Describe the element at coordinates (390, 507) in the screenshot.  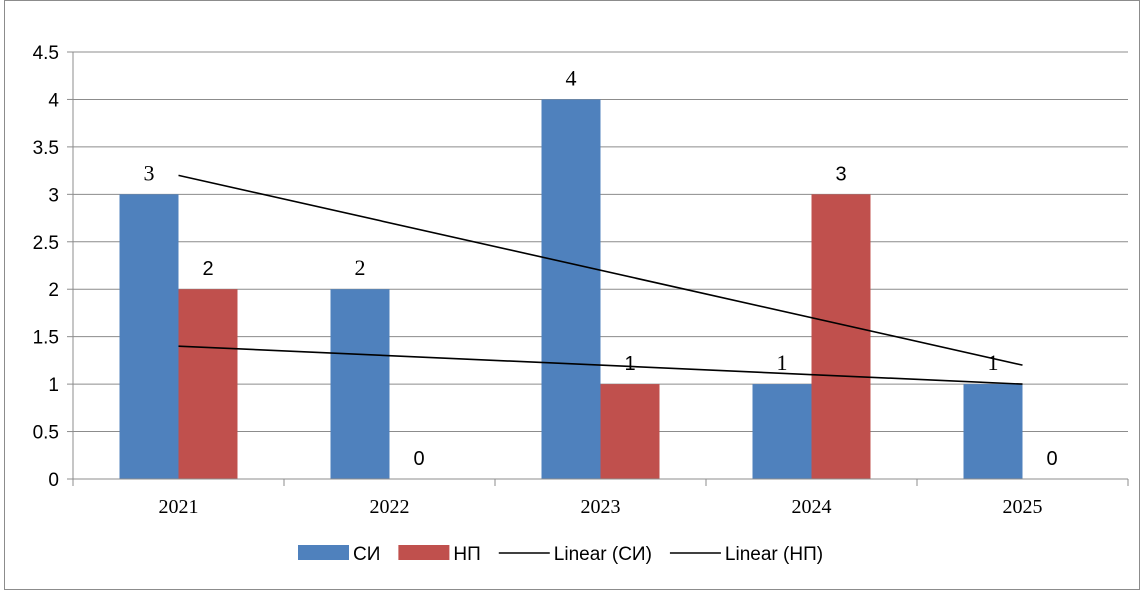
I see `x-tick-label: 2022` at that location.